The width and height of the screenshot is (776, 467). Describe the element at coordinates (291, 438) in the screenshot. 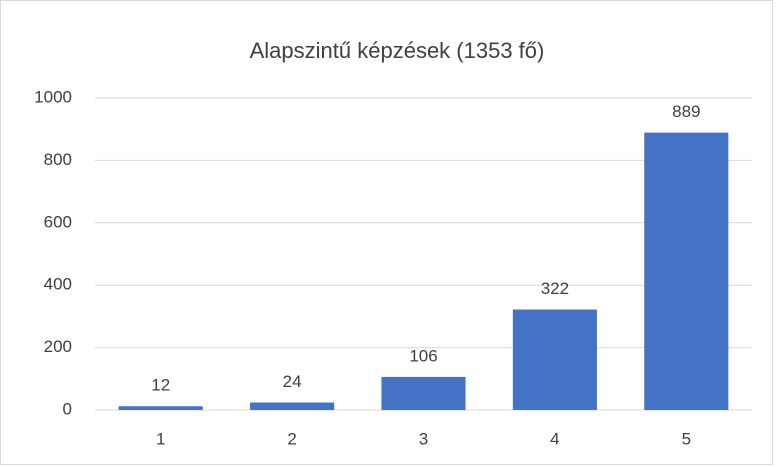

I see `x-tick-label: 2` at that location.